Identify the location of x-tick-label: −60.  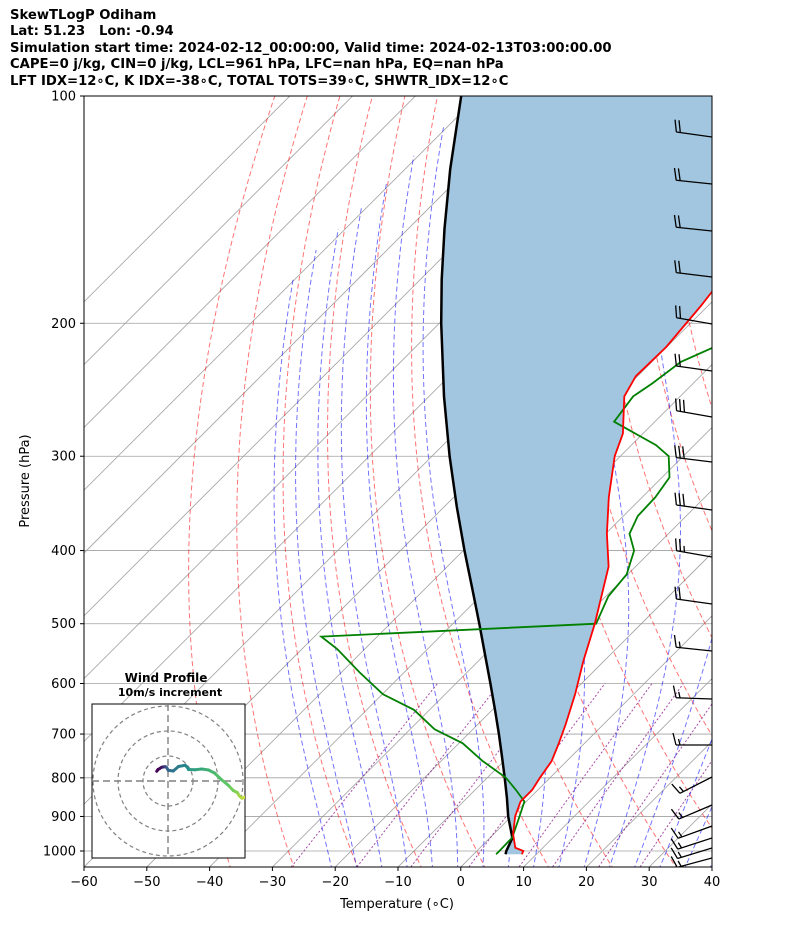
(83, 882).